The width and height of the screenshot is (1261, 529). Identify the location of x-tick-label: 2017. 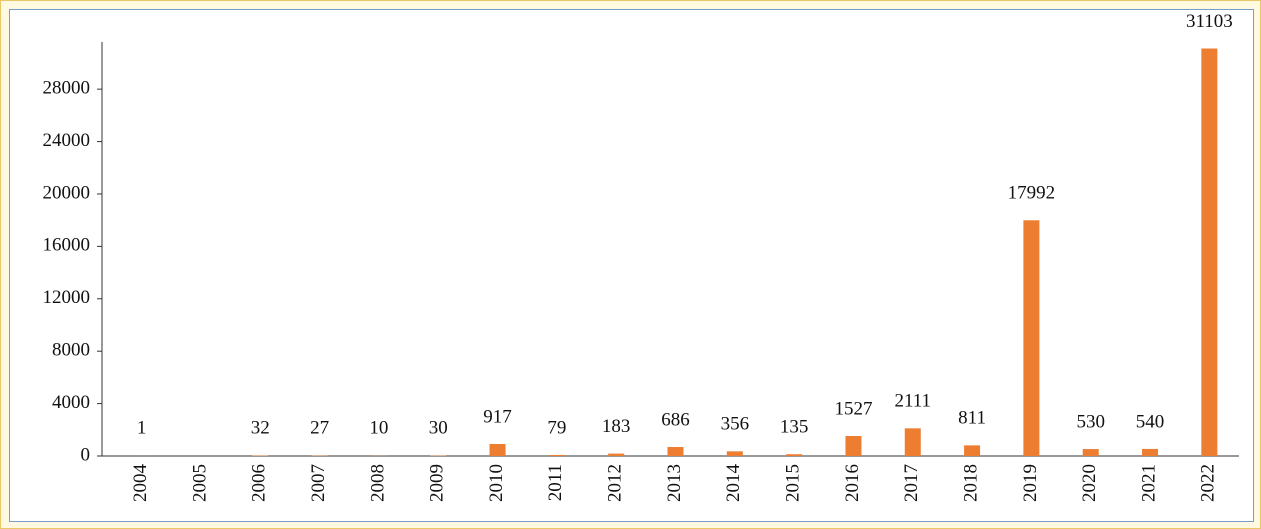
(911, 483).